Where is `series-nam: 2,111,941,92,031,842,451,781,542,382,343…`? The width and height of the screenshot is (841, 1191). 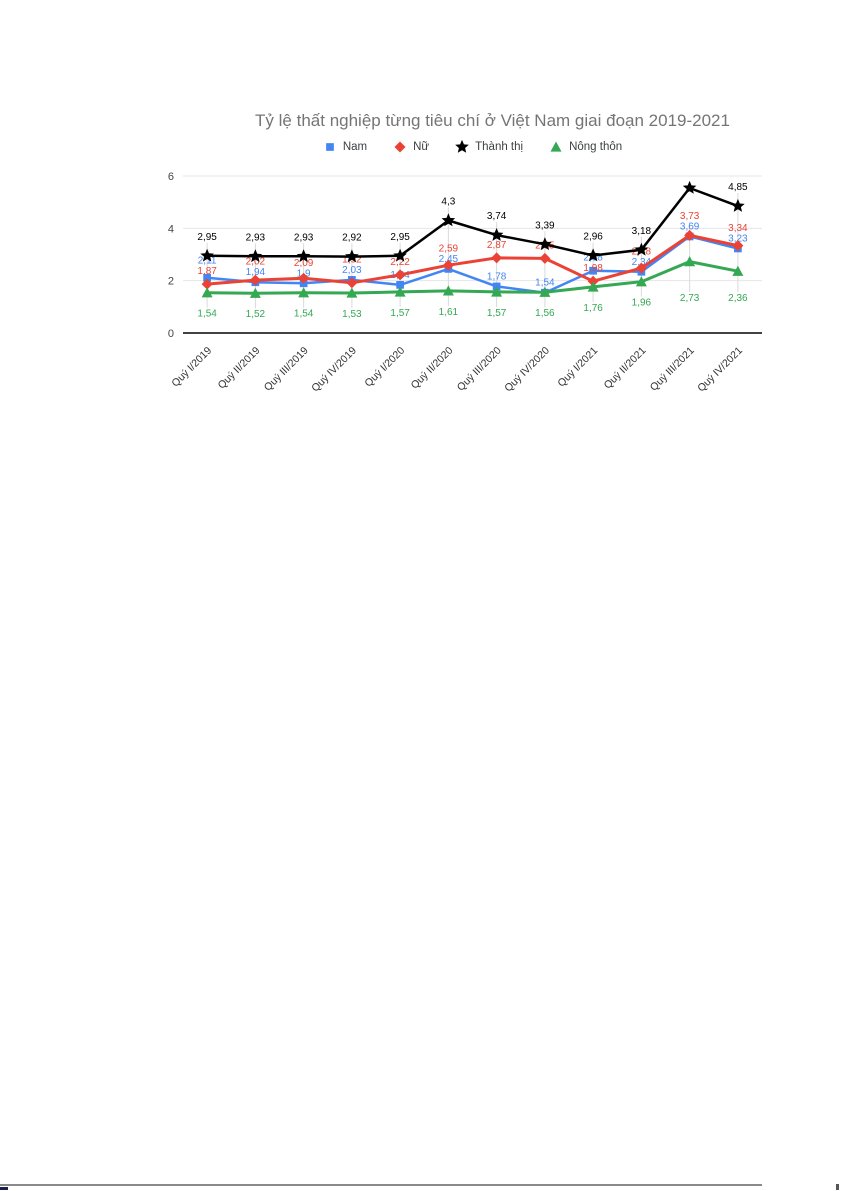
series-nam: 2,111,941,92,031,842,451,781,542,382,343… is located at coordinates (473, 259).